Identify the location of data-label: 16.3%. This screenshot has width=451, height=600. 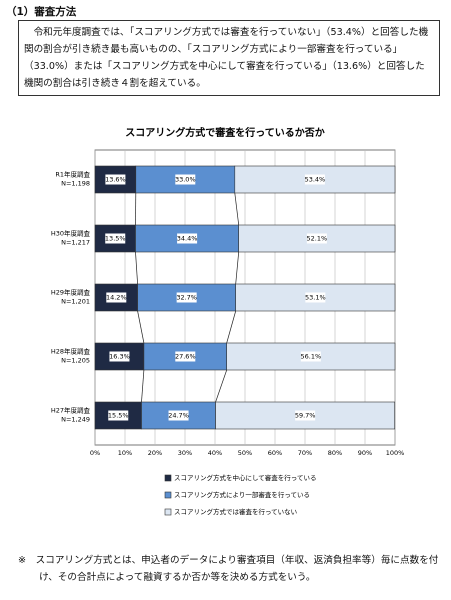
(119, 357).